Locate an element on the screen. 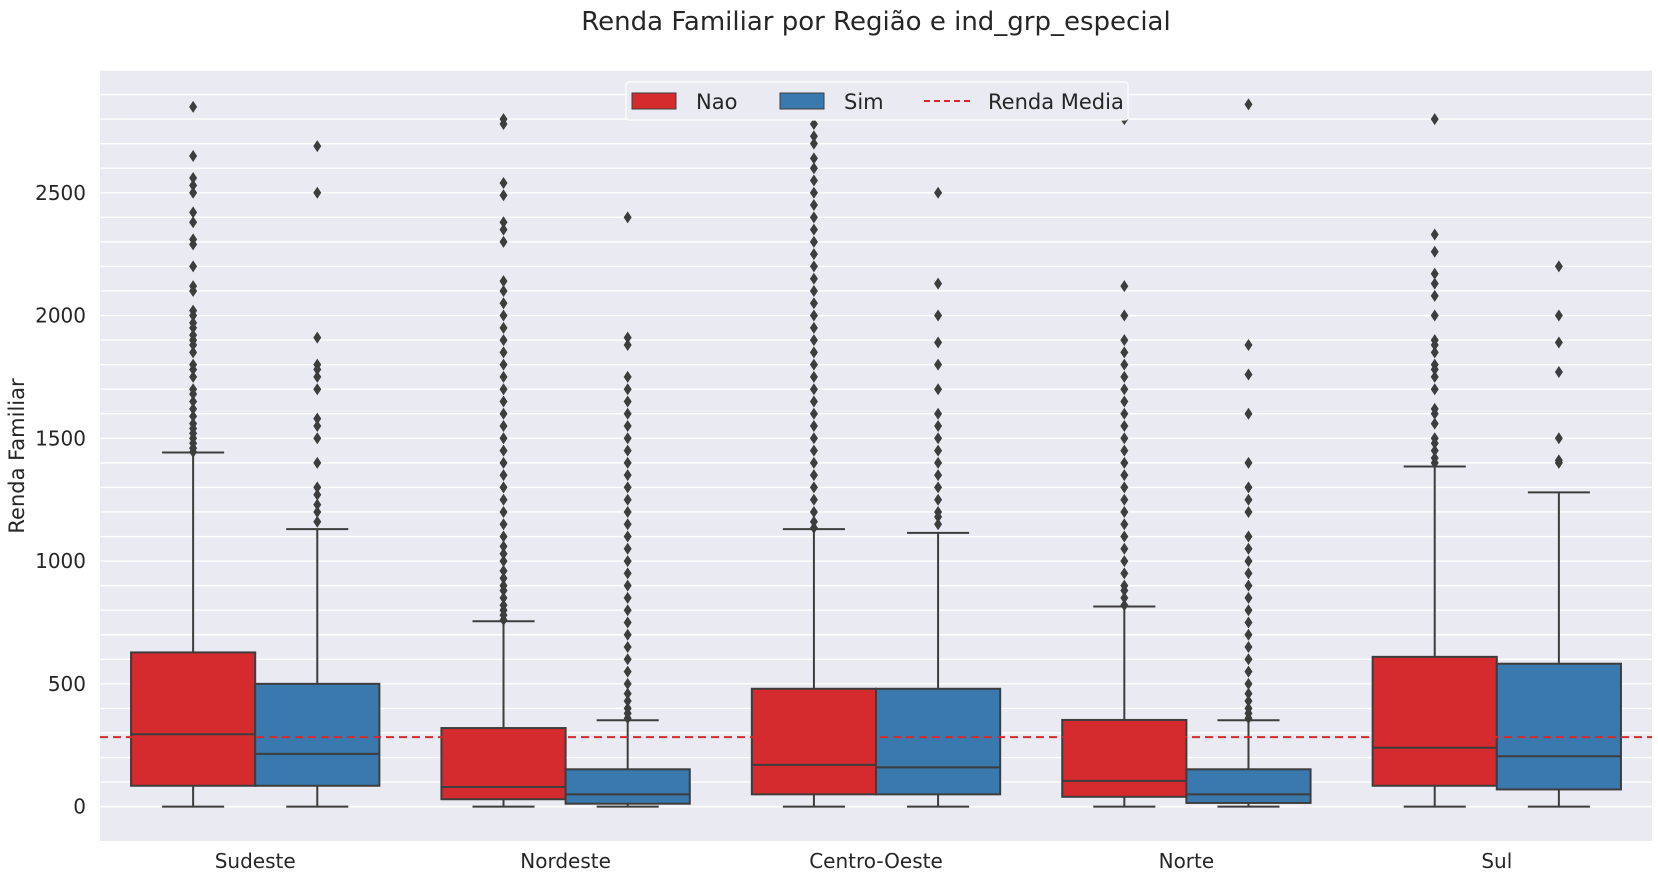 This screenshot has width=1658, height=884. x-tick-label: Sudeste is located at coordinates (255, 861).